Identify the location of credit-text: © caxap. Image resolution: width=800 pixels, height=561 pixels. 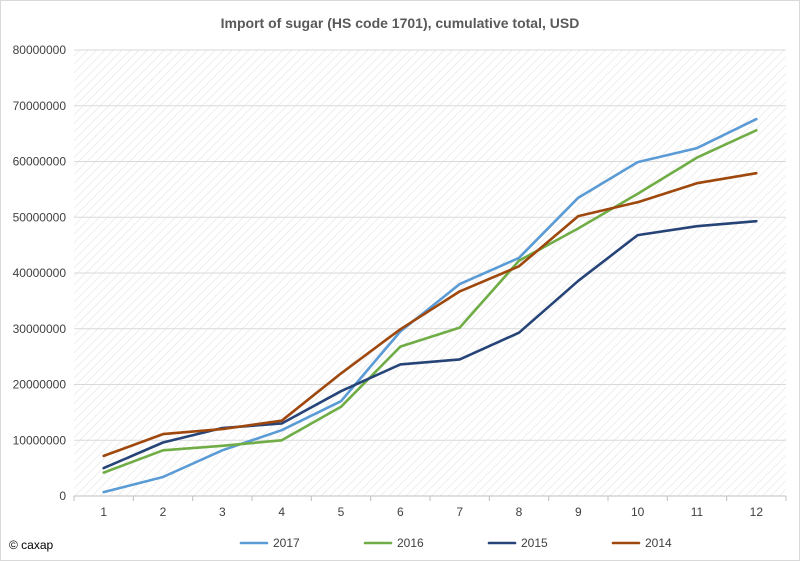
(31, 545).